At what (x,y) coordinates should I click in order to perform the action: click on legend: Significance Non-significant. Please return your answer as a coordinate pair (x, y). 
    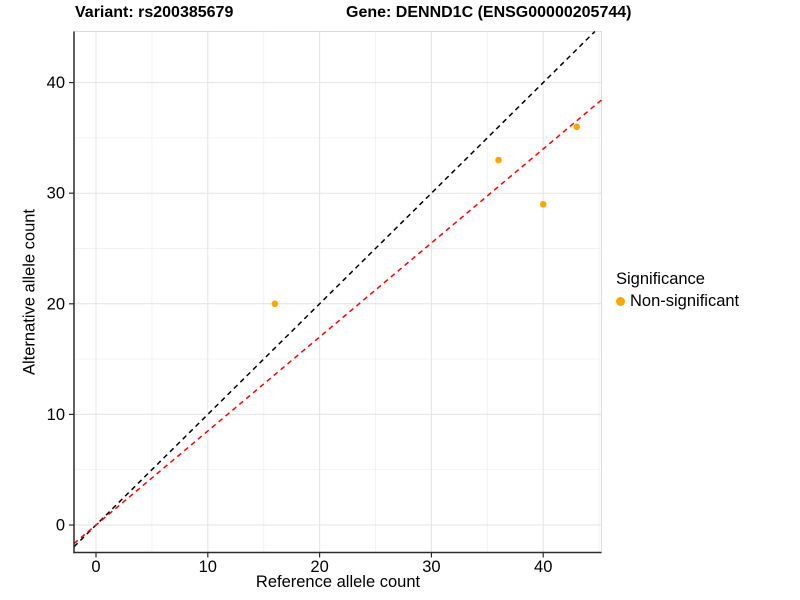
    Looking at the image, I should click on (677, 290).